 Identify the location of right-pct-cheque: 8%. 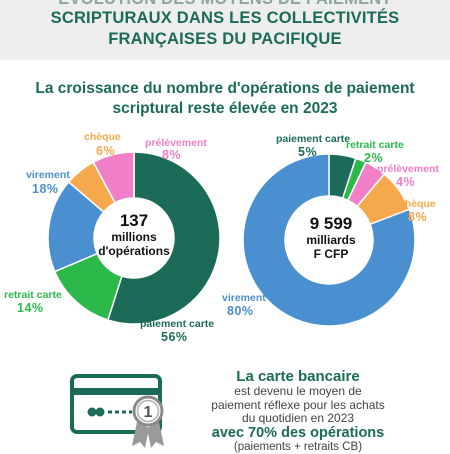
(417, 217).